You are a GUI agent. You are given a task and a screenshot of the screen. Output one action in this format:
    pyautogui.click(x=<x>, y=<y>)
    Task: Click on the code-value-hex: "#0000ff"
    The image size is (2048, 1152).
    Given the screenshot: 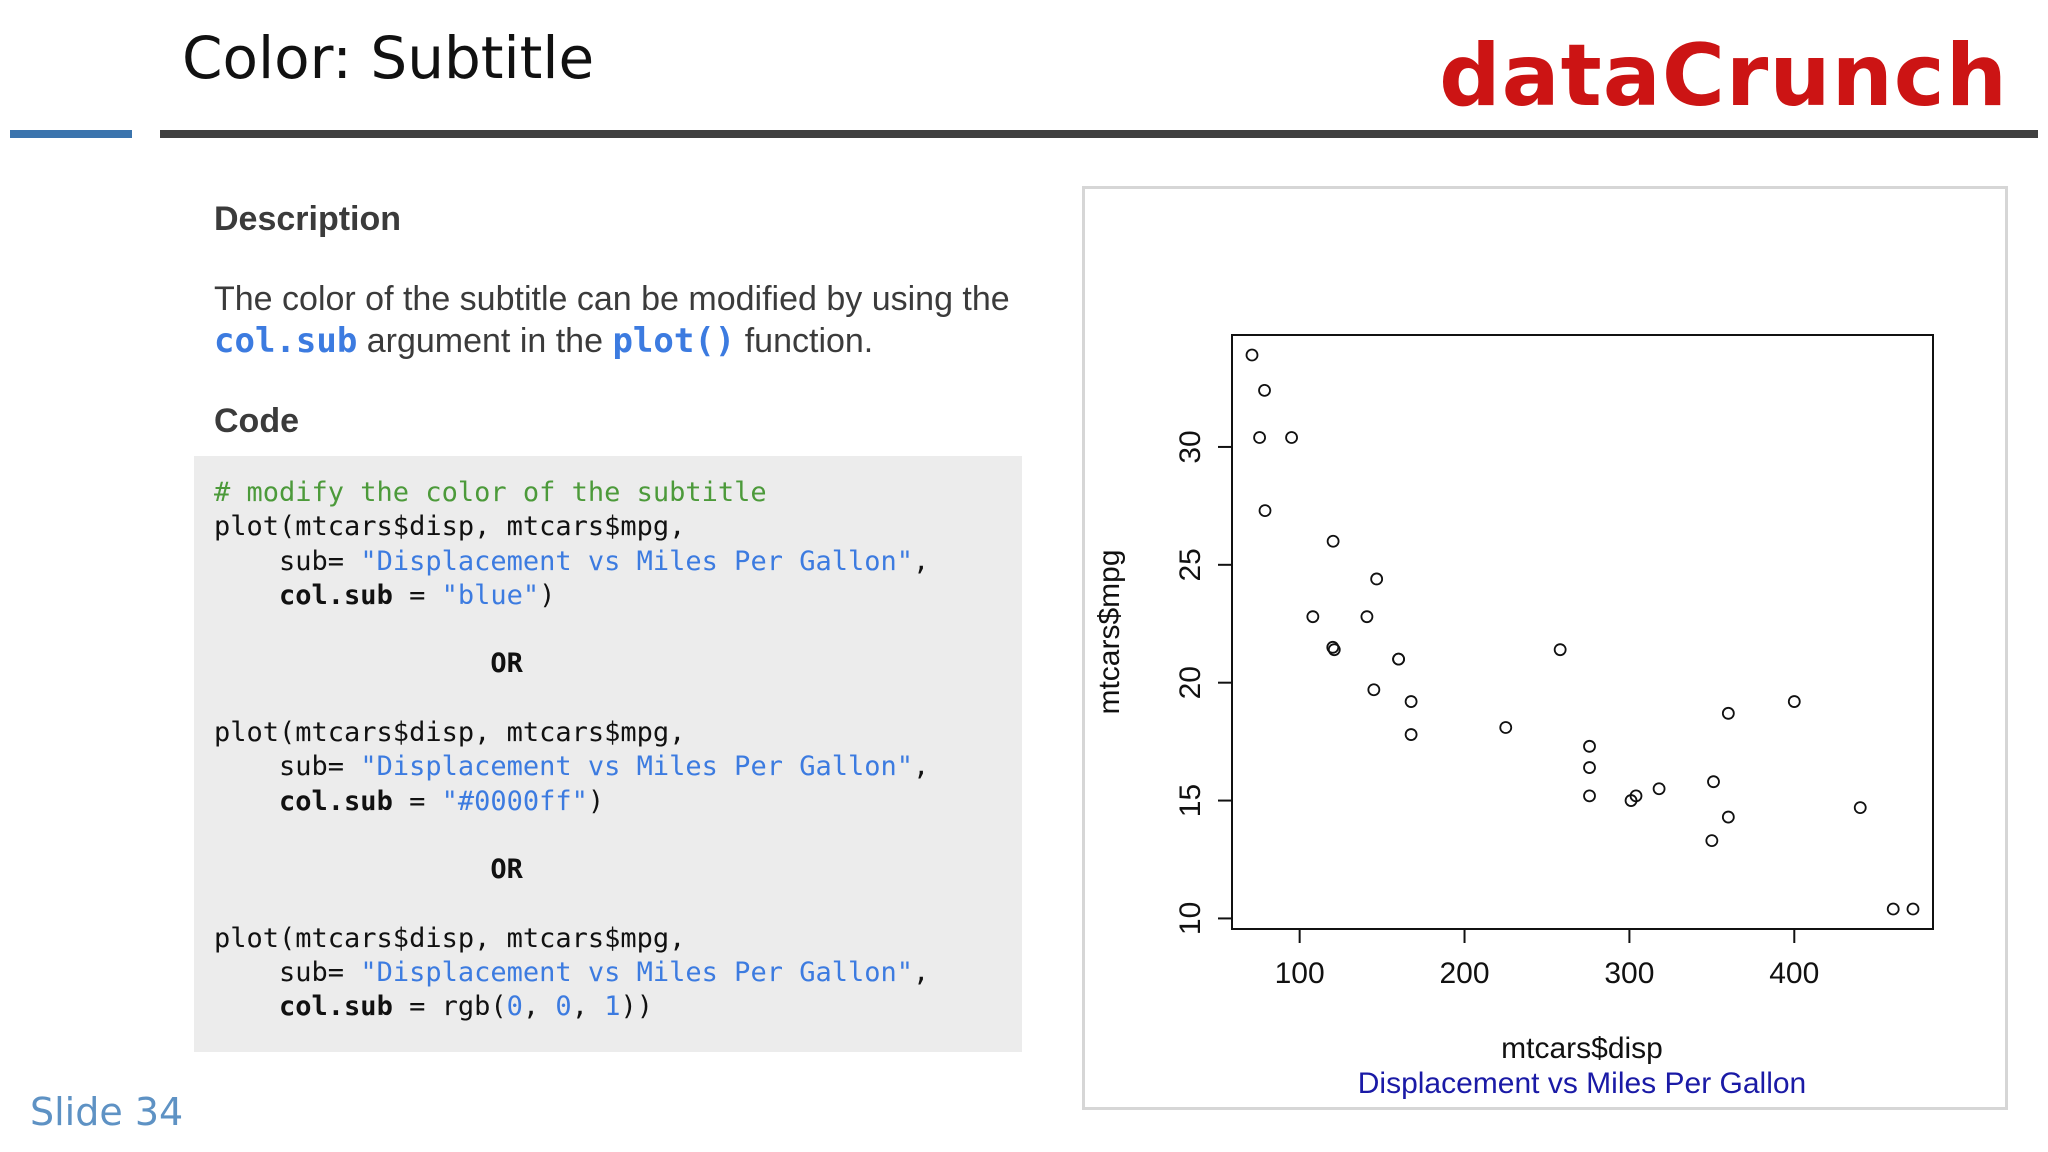 What is the action you would take?
    pyautogui.click(x=514, y=801)
    